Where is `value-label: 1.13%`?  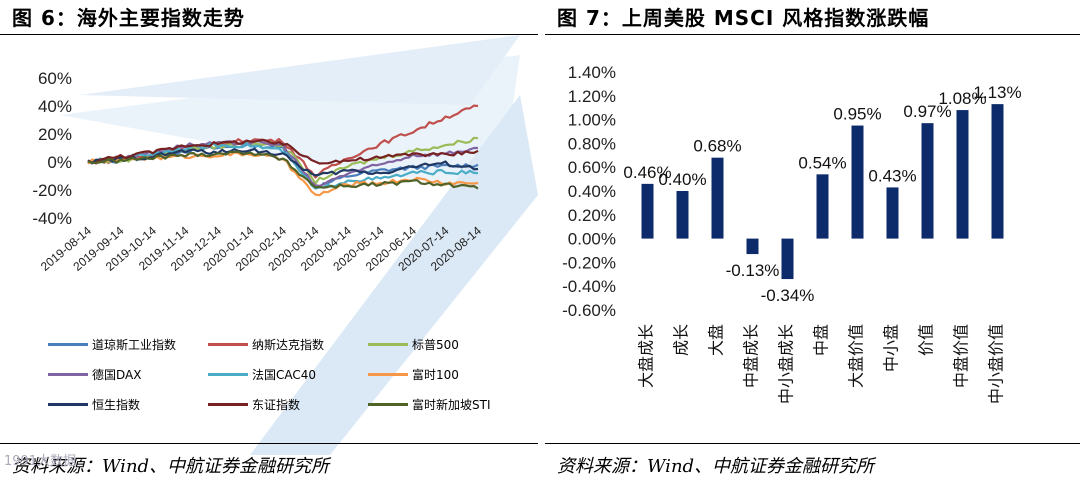 value-label: 1.13% is located at coordinates (997, 92).